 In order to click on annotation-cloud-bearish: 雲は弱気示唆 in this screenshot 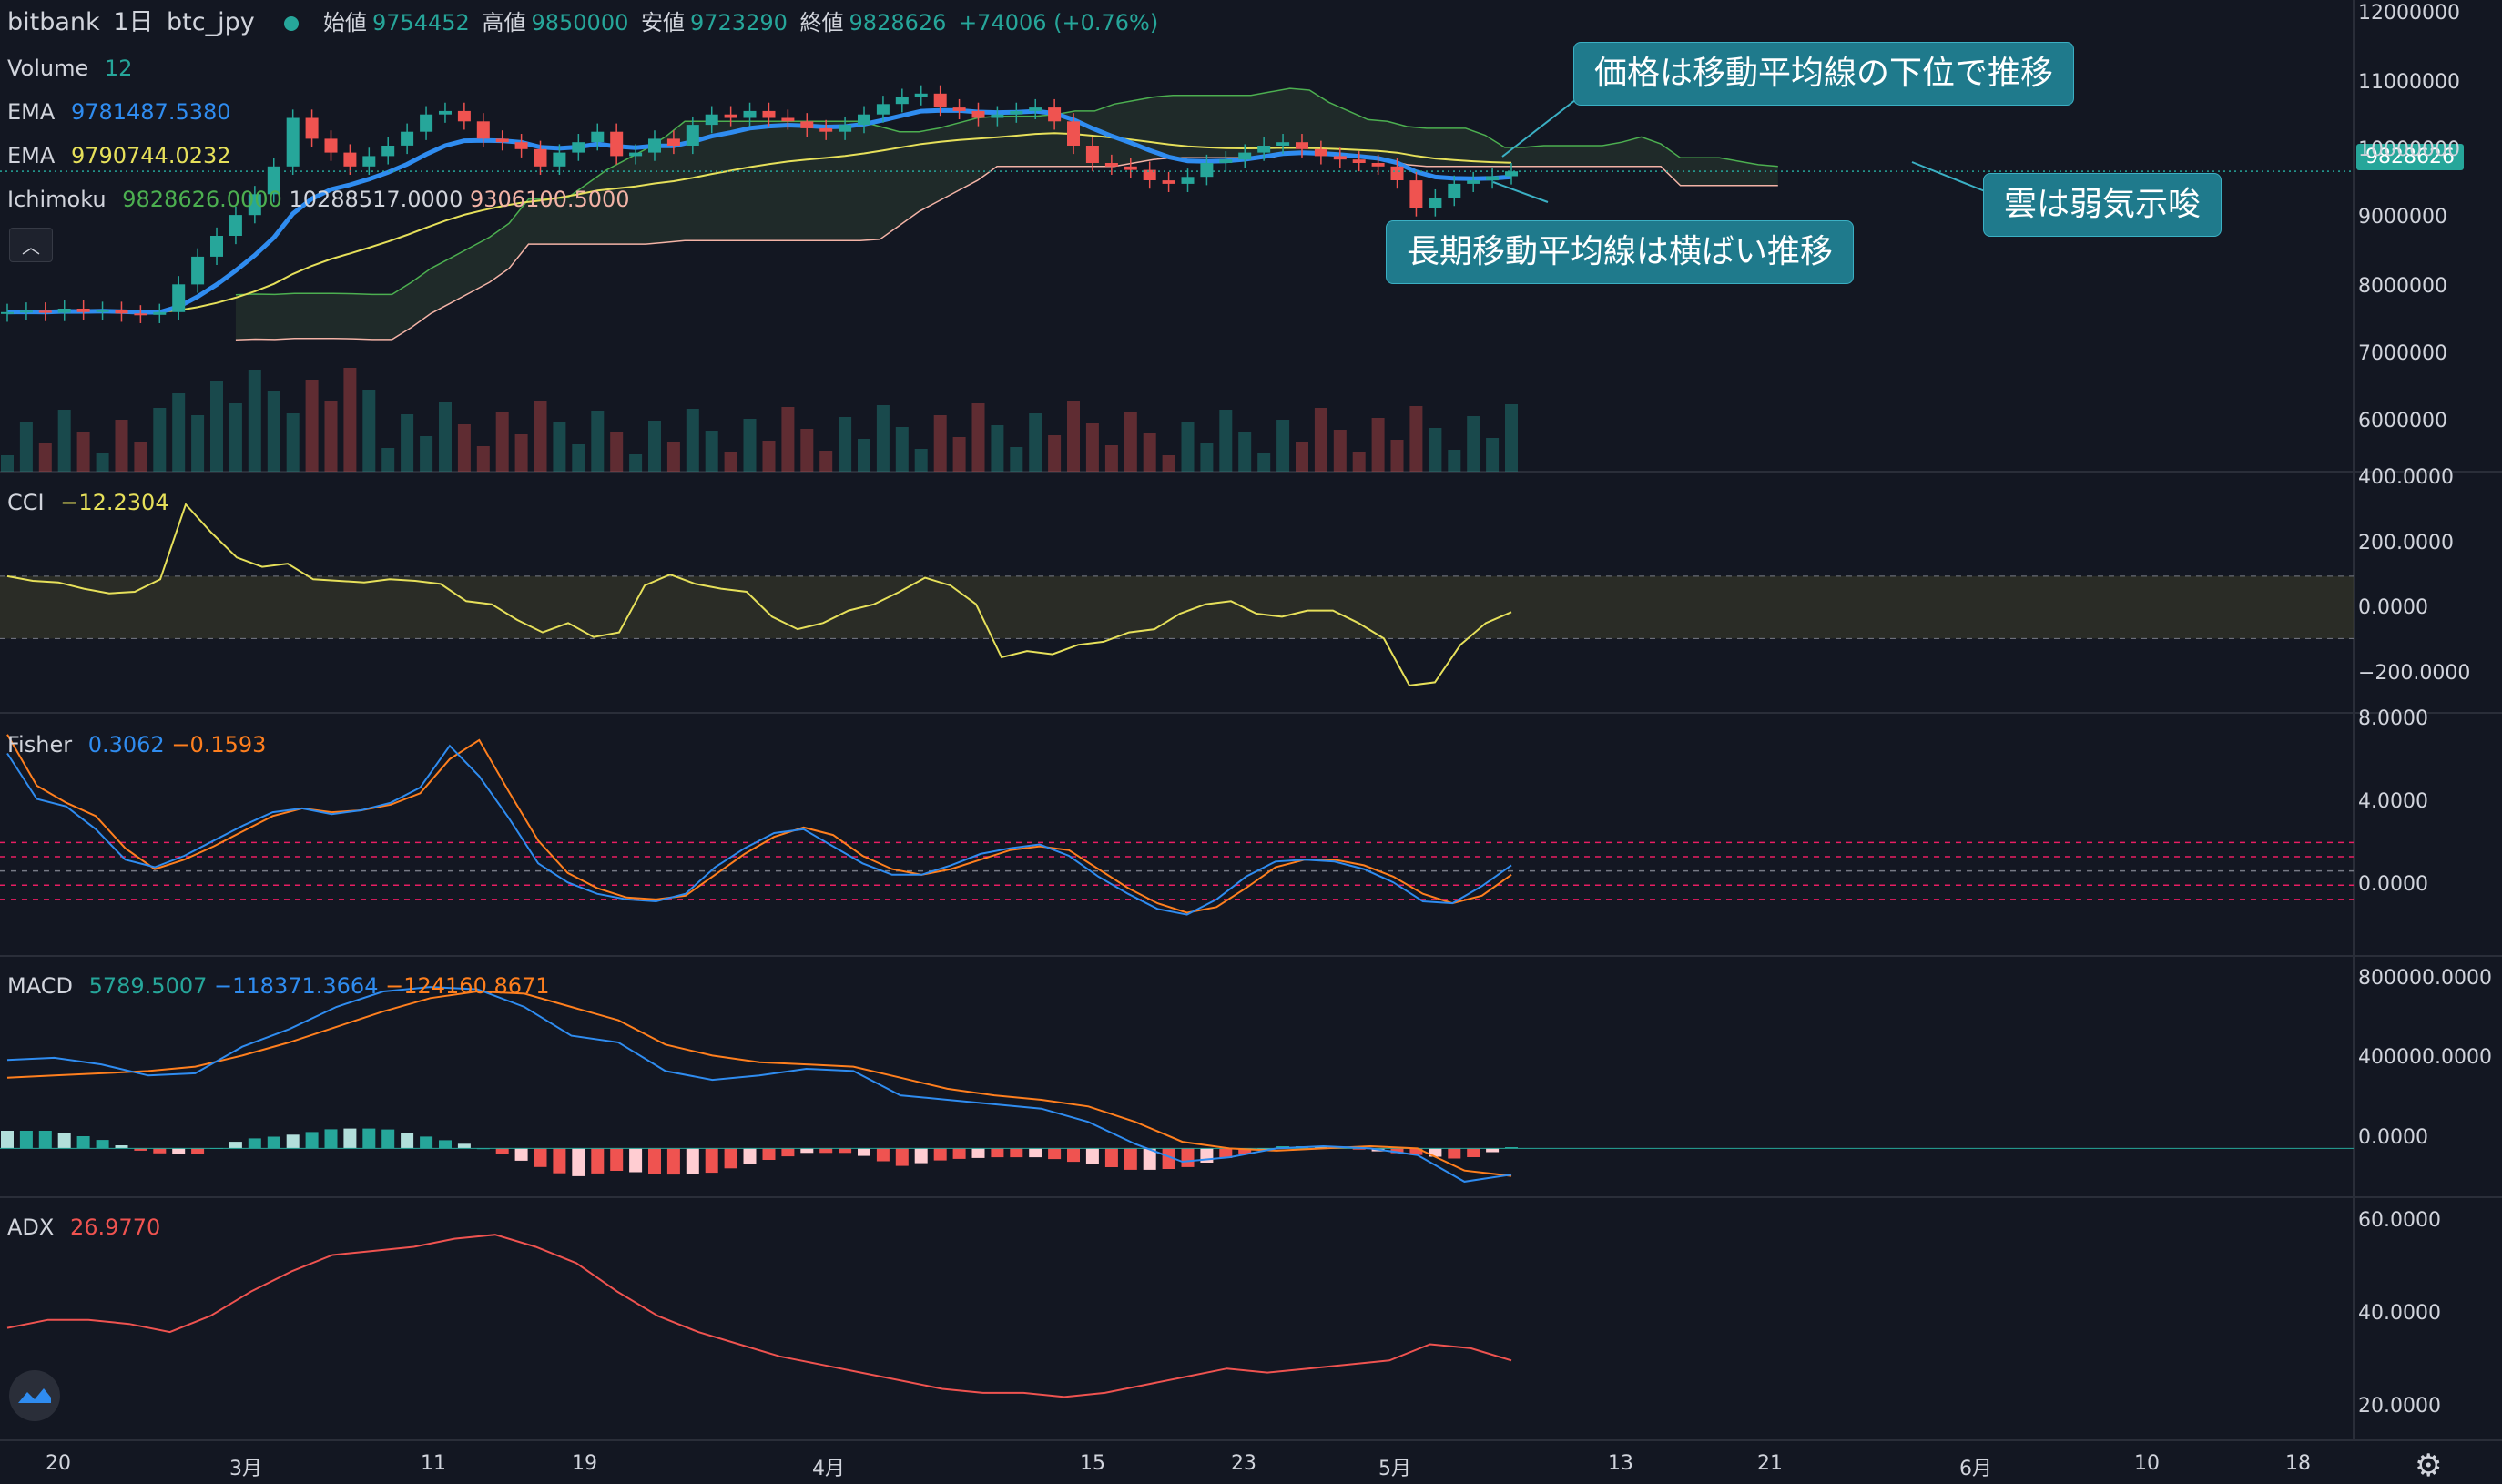, I will do `click(2102, 205)`.